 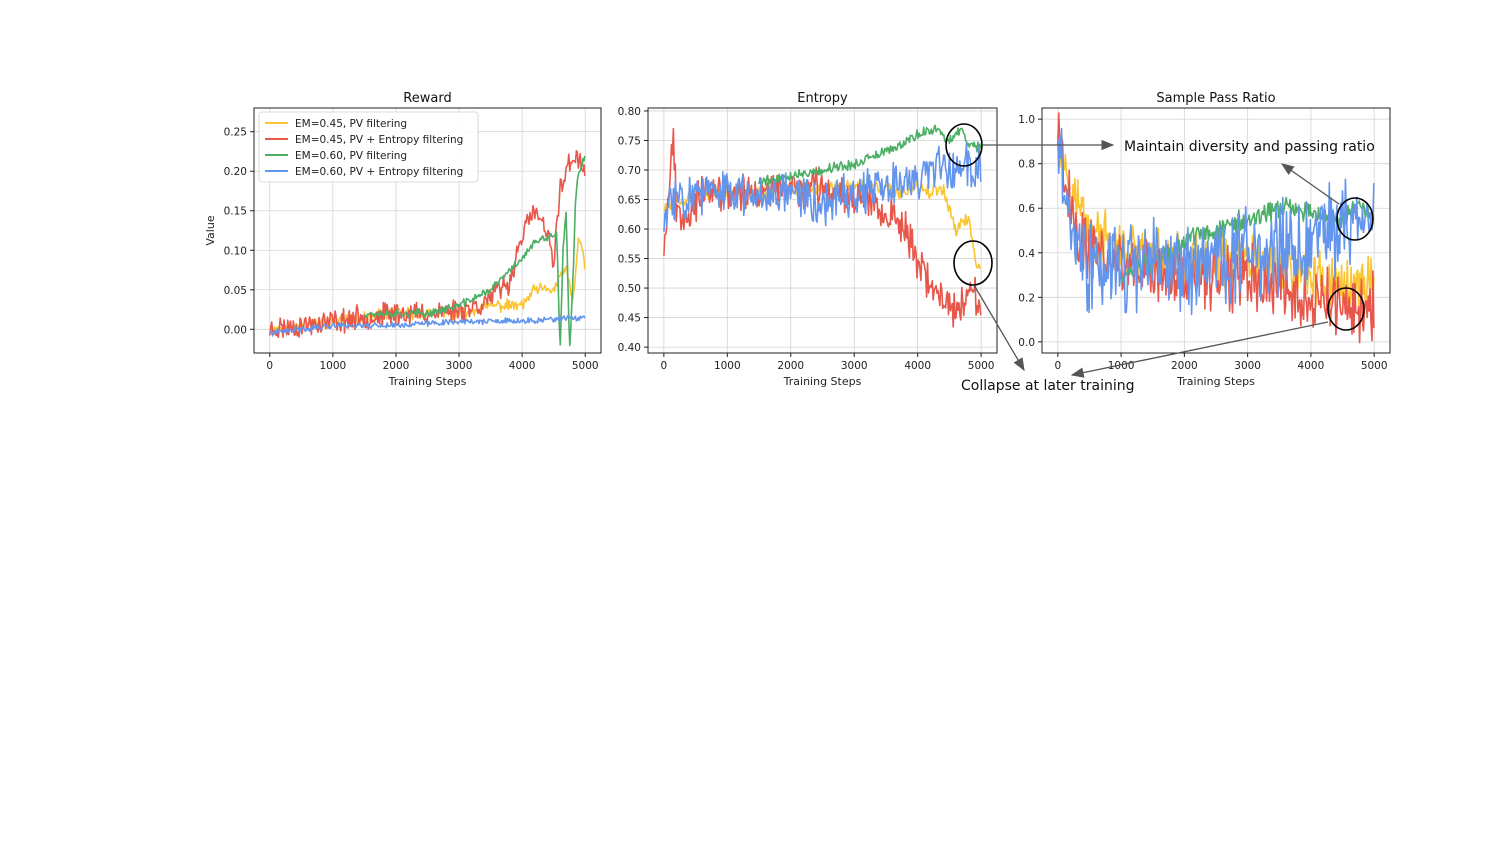 What do you see at coordinates (379, 140) in the screenshot?
I see `legend-label: EM=0.45, PV + Entropy filtering` at bounding box center [379, 140].